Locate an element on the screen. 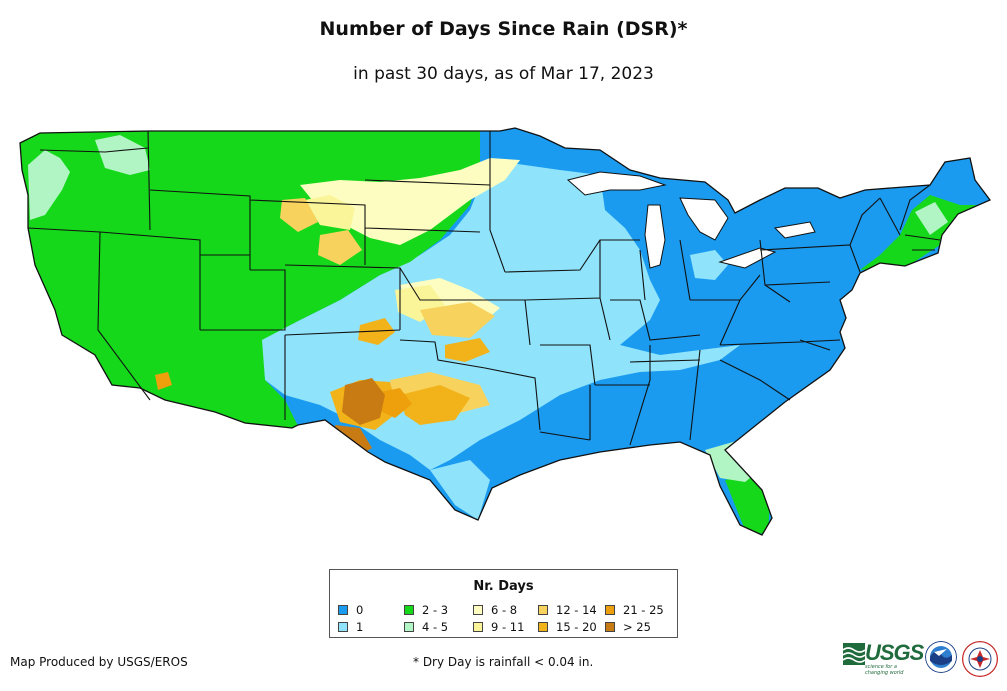 The height and width of the screenshot is (691, 1007). lake-huron is located at coordinates (704, 219).